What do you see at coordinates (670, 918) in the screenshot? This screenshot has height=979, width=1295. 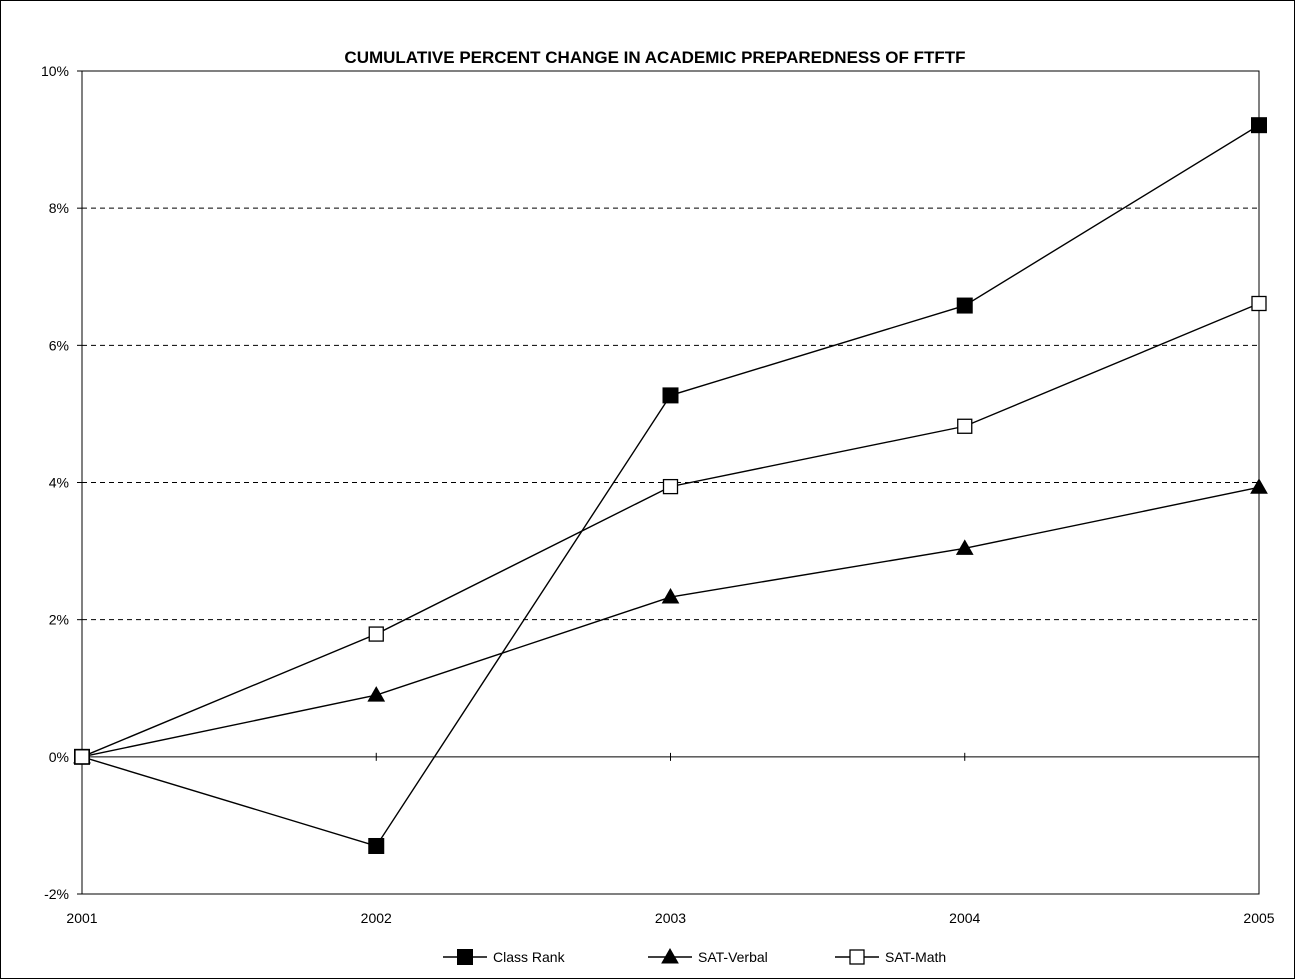 I see `x-tick-label: 2003` at bounding box center [670, 918].